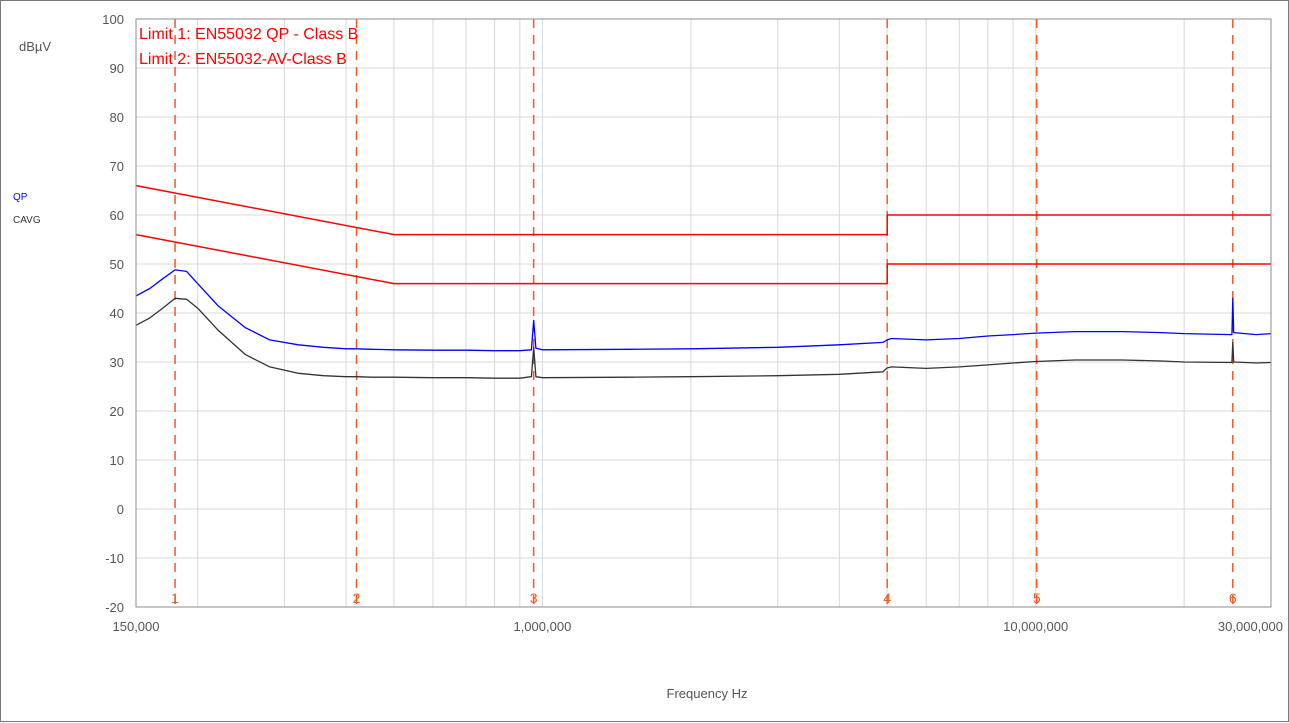  What do you see at coordinates (35, 46) in the screenshot?
I see `y-axis-unit: dBµV` at bounding box center [35, 46].